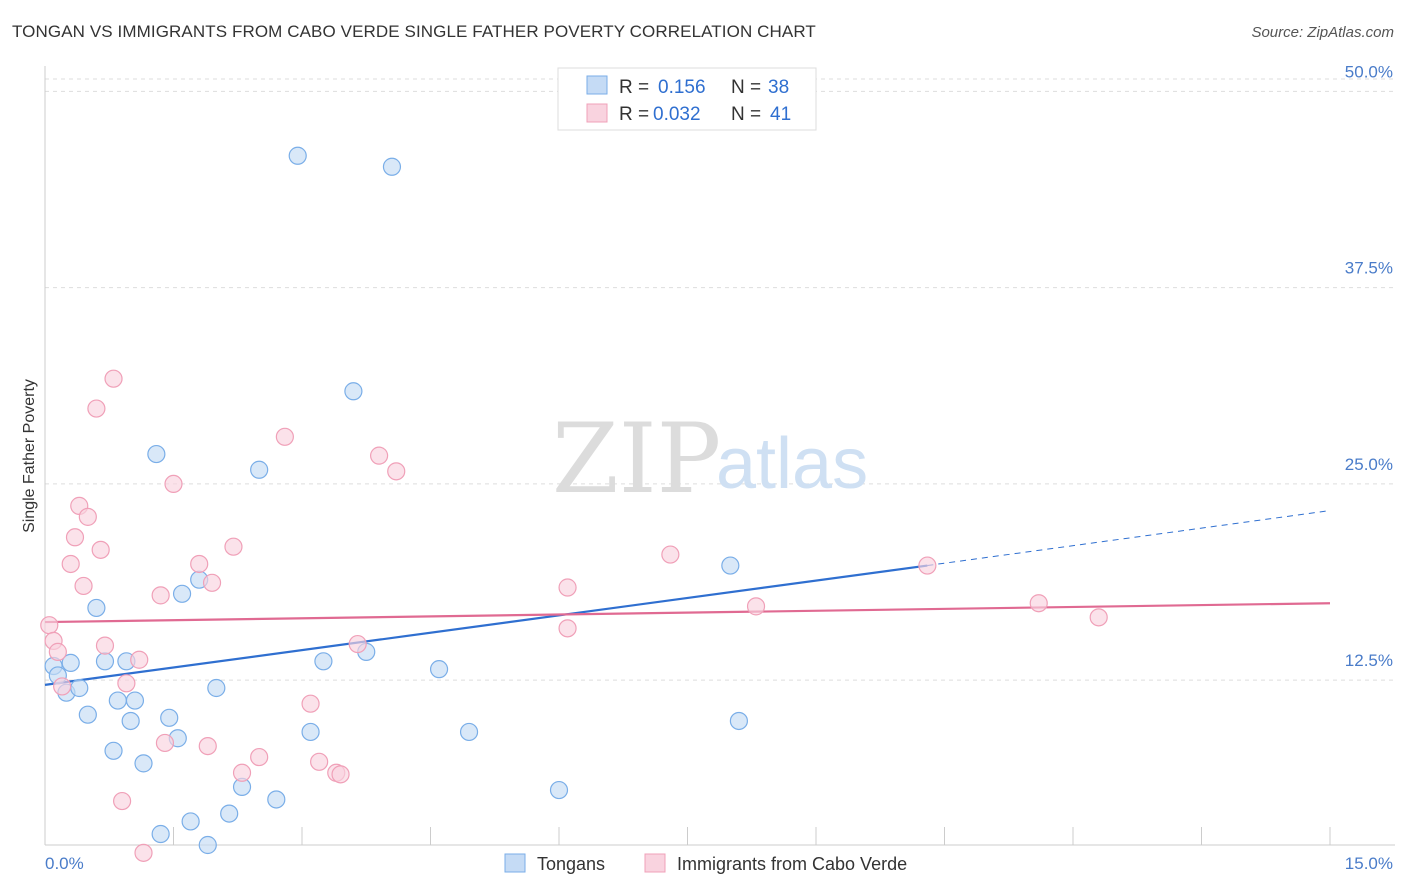  I want to click on legend-r-value-1: 0.156, so click(682, 87).